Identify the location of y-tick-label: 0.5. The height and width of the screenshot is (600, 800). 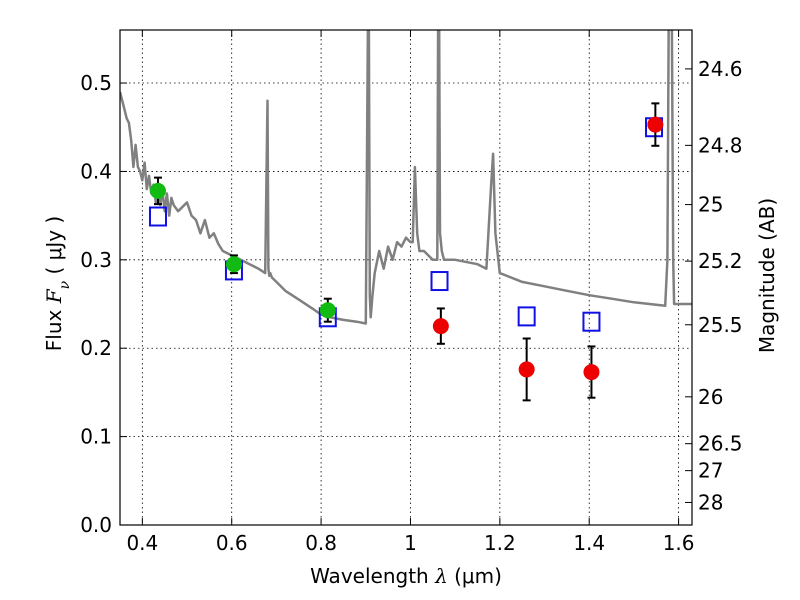
(96, 83).